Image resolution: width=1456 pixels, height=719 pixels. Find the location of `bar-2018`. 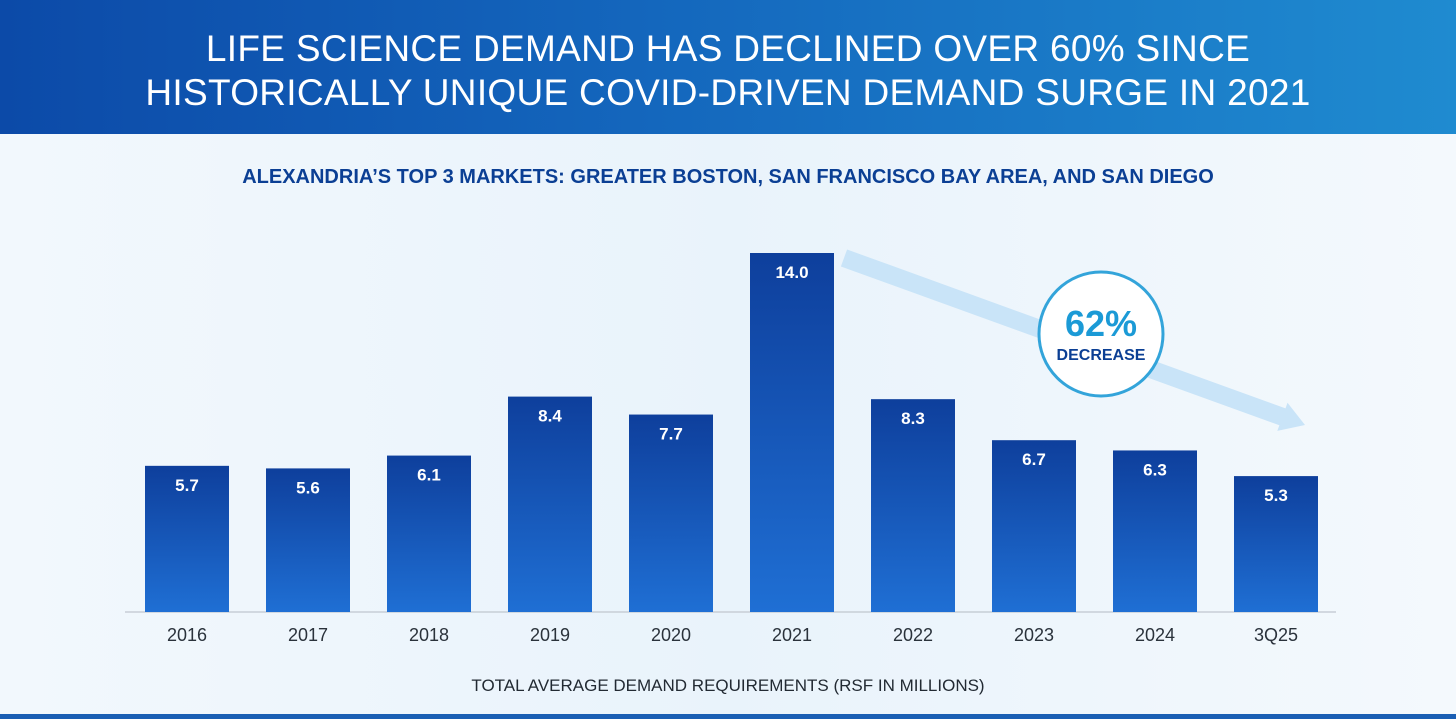

bar-2018 is located at coordinates (429, 533).